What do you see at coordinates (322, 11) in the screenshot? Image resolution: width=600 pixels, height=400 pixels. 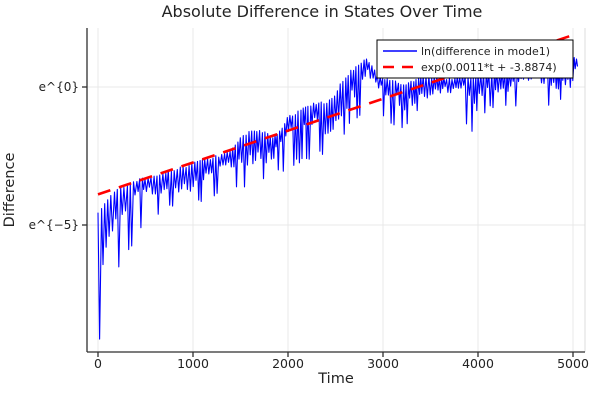 I see `chart-title: Absolute Difference in States Over Time` at bounding box center [322, 11].